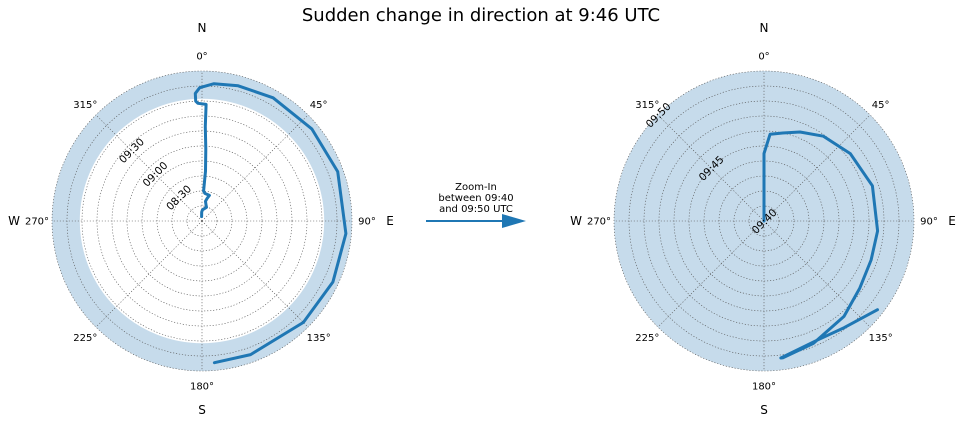  I want to click on annotation-line-2: between 09:40, so click(475, 198).